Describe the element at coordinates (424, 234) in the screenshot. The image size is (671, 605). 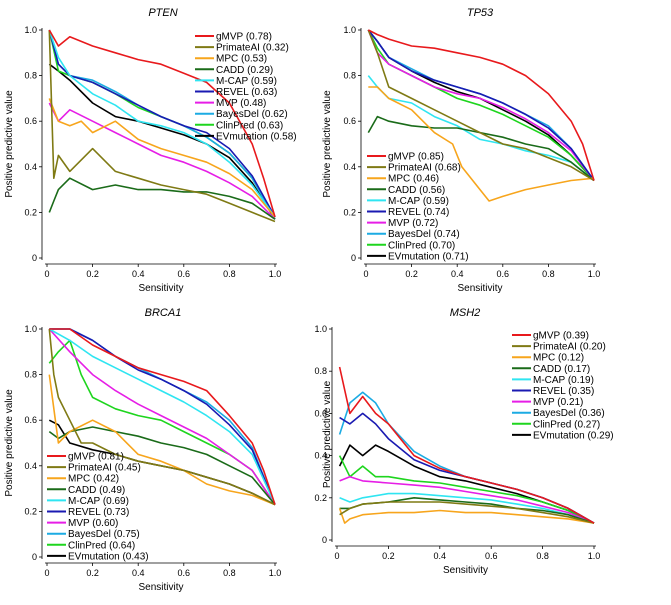
I see `legend-label-bayesdel: BayesDel (0.74)` at that location.